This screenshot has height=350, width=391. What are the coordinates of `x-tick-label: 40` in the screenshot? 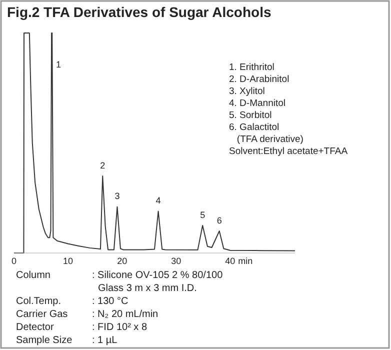 It's located at (230, 261).